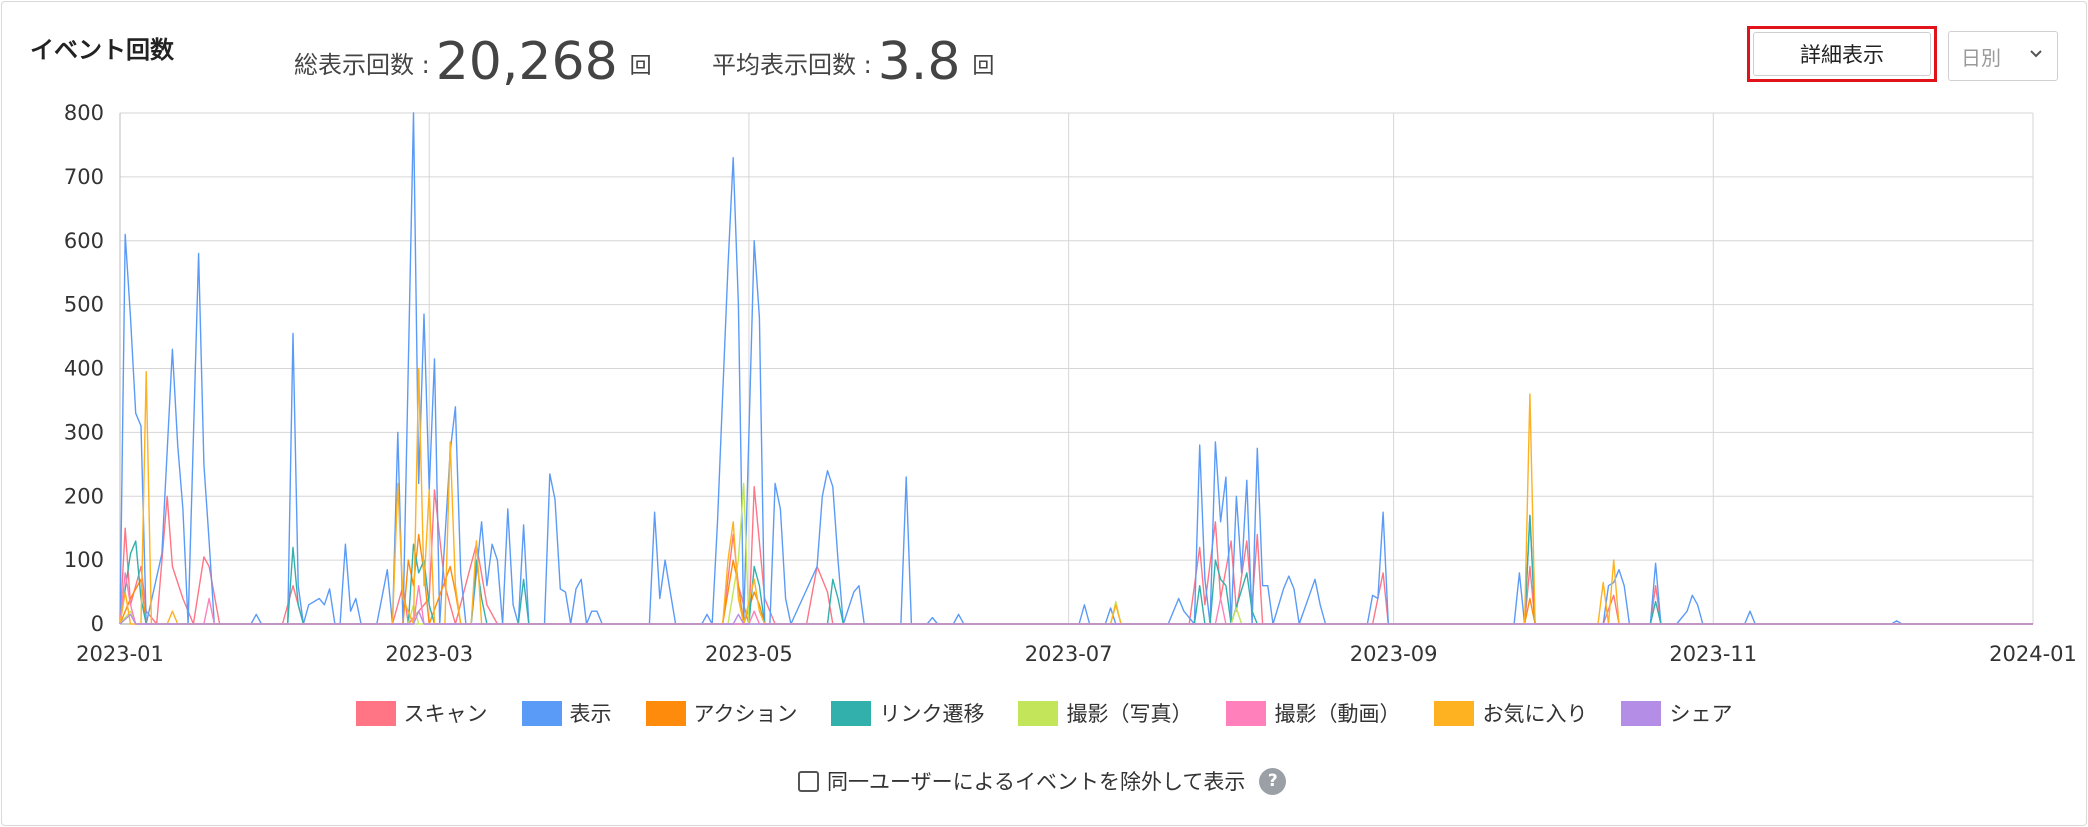 The width and height of the screenshot is (2088, 827). Describe the element at coordinates (120, 654) in the screenshot. I see `x-tick-label: 2023-01` at that location.